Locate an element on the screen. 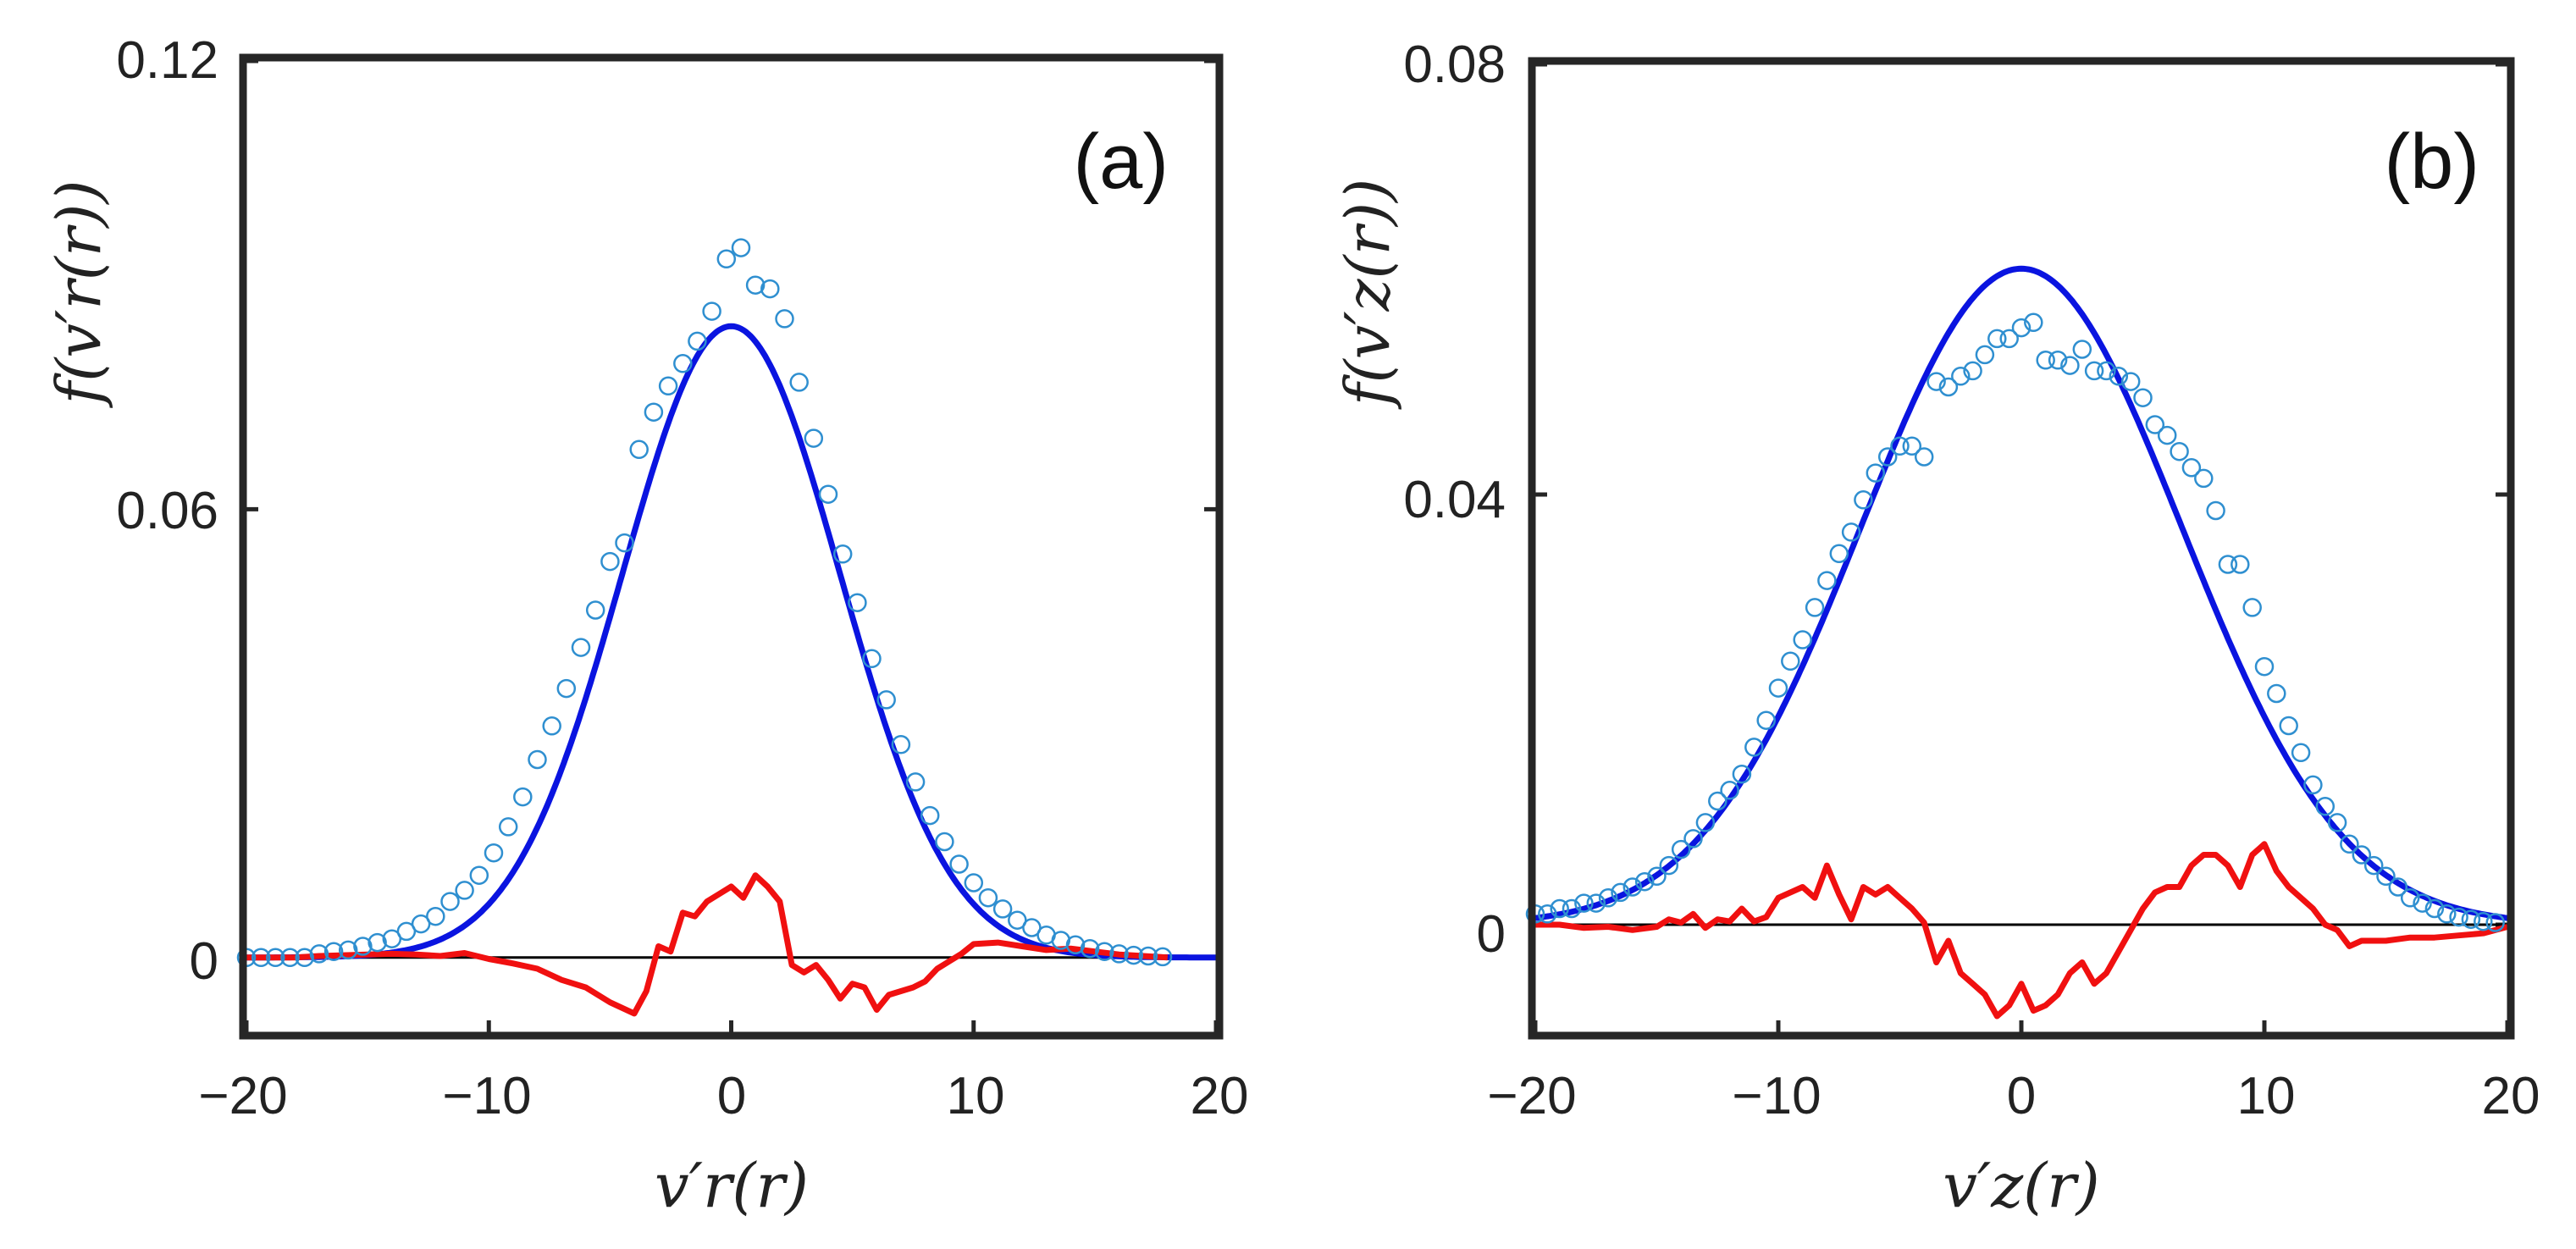 Image resolution: width=2576 pixels, height=1249 pixels. y-axis-a: 0 0.06 0.12 is located at coordinates (167, 511).